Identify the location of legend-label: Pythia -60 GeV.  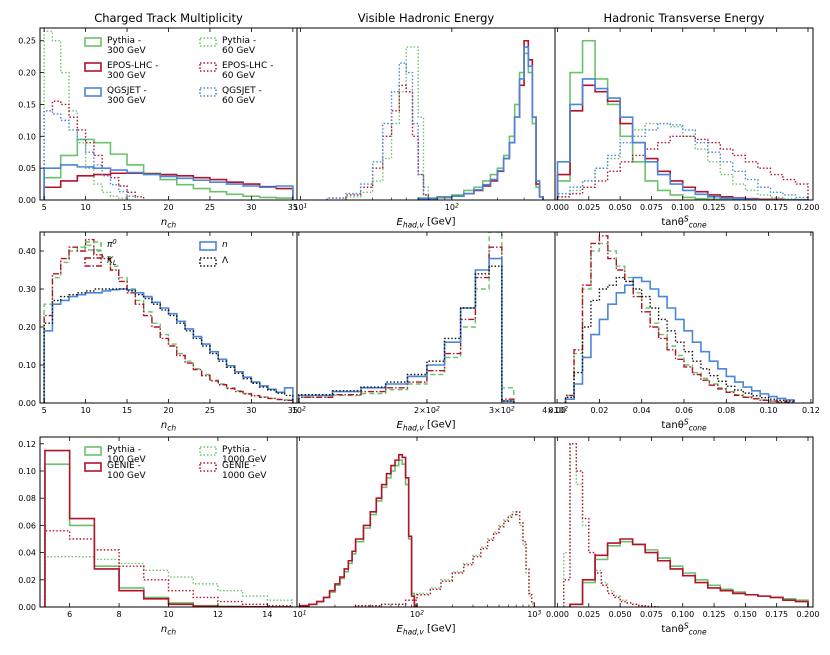
(239, 46).